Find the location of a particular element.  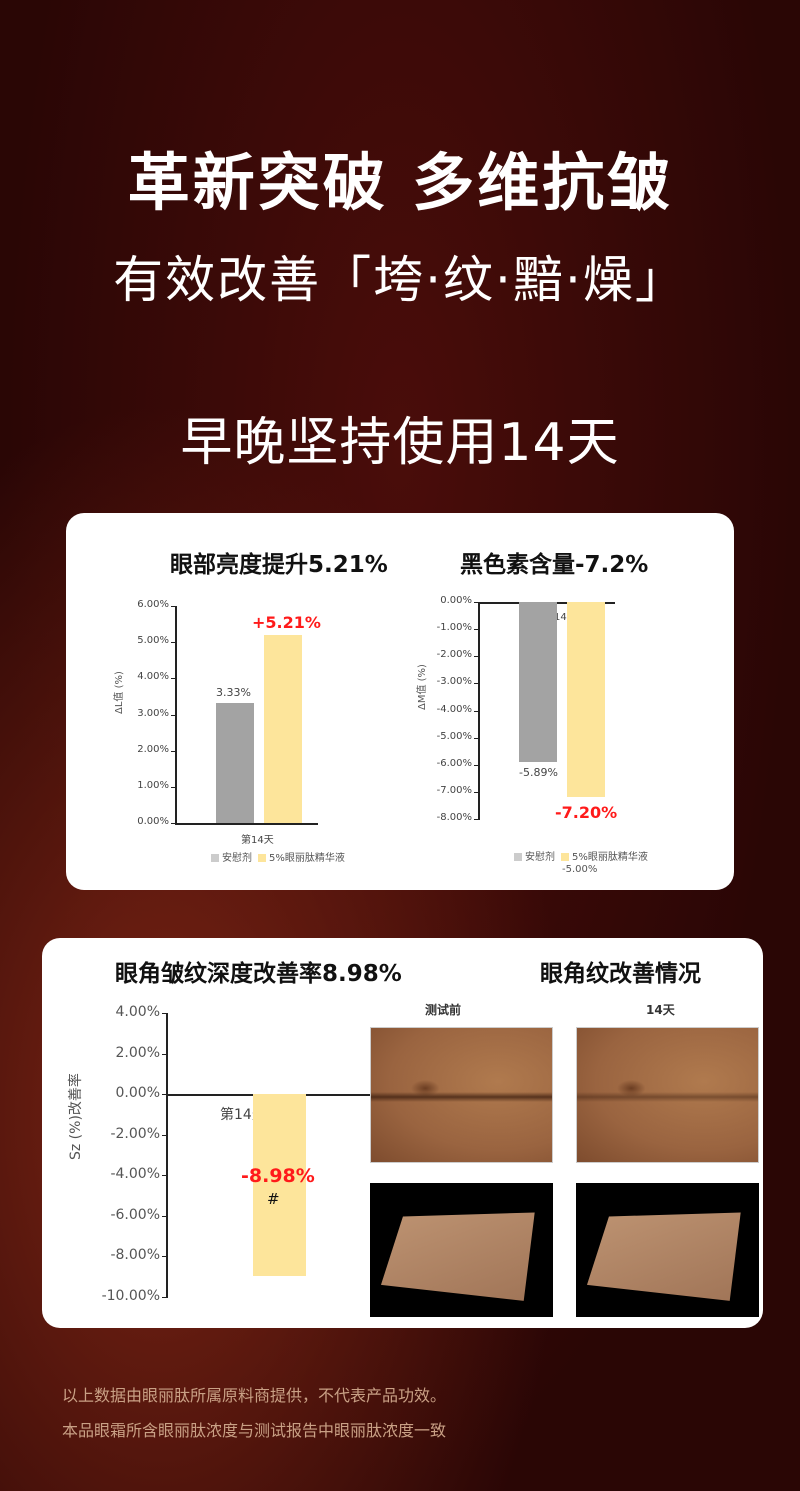

data-label: -5.89% is located at coordinates (538, 772).